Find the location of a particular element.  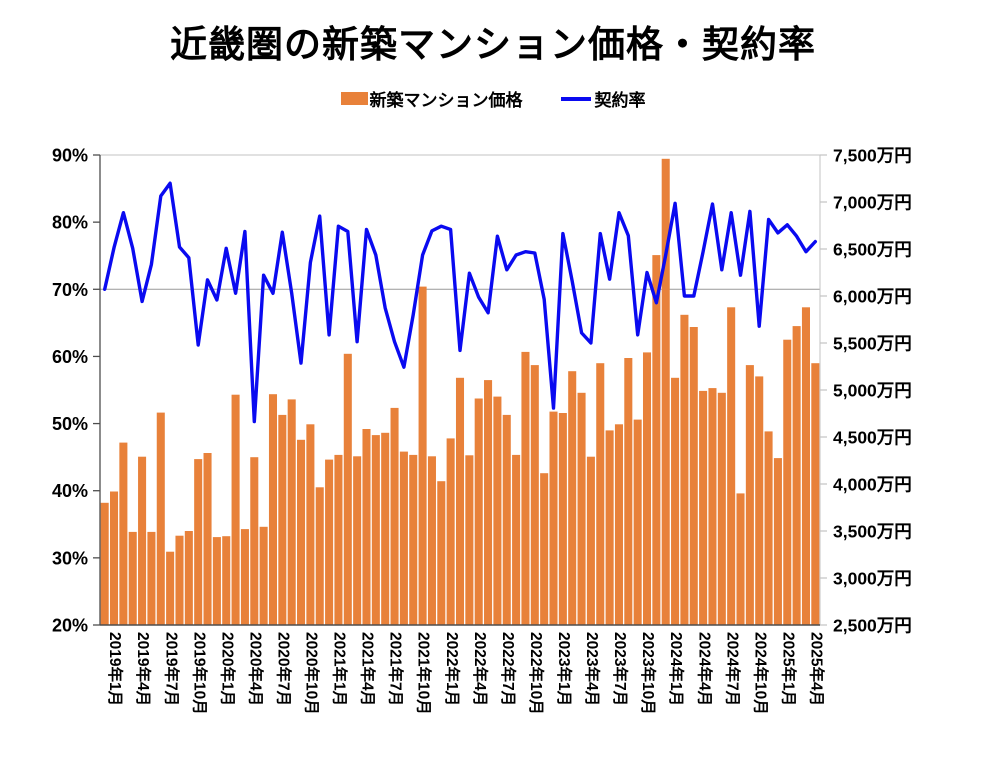

x-axis-label: 2022年4月 is located at coordinates (480, 669).